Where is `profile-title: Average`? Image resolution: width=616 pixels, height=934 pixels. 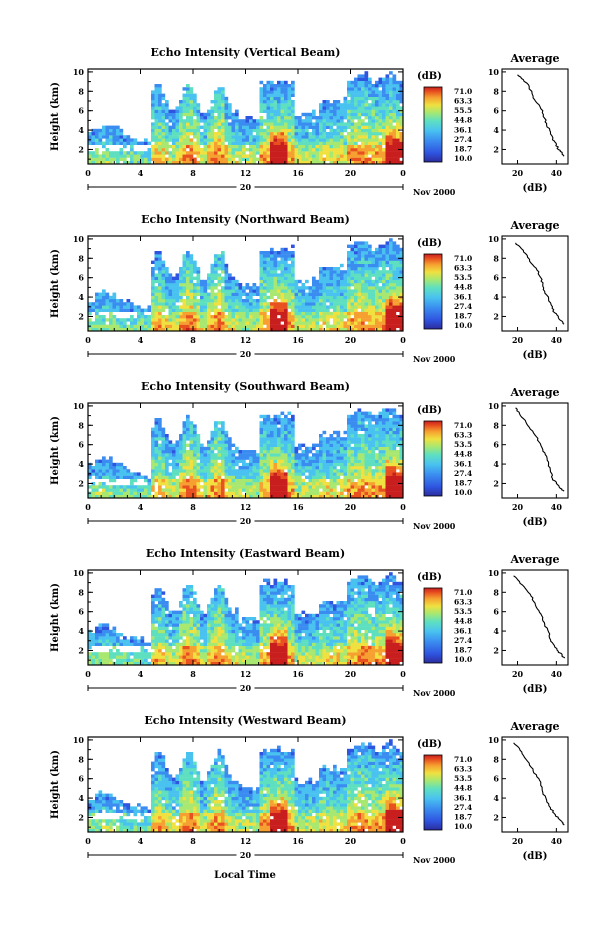 profile-title: Average is located at coordinates (534, 58).